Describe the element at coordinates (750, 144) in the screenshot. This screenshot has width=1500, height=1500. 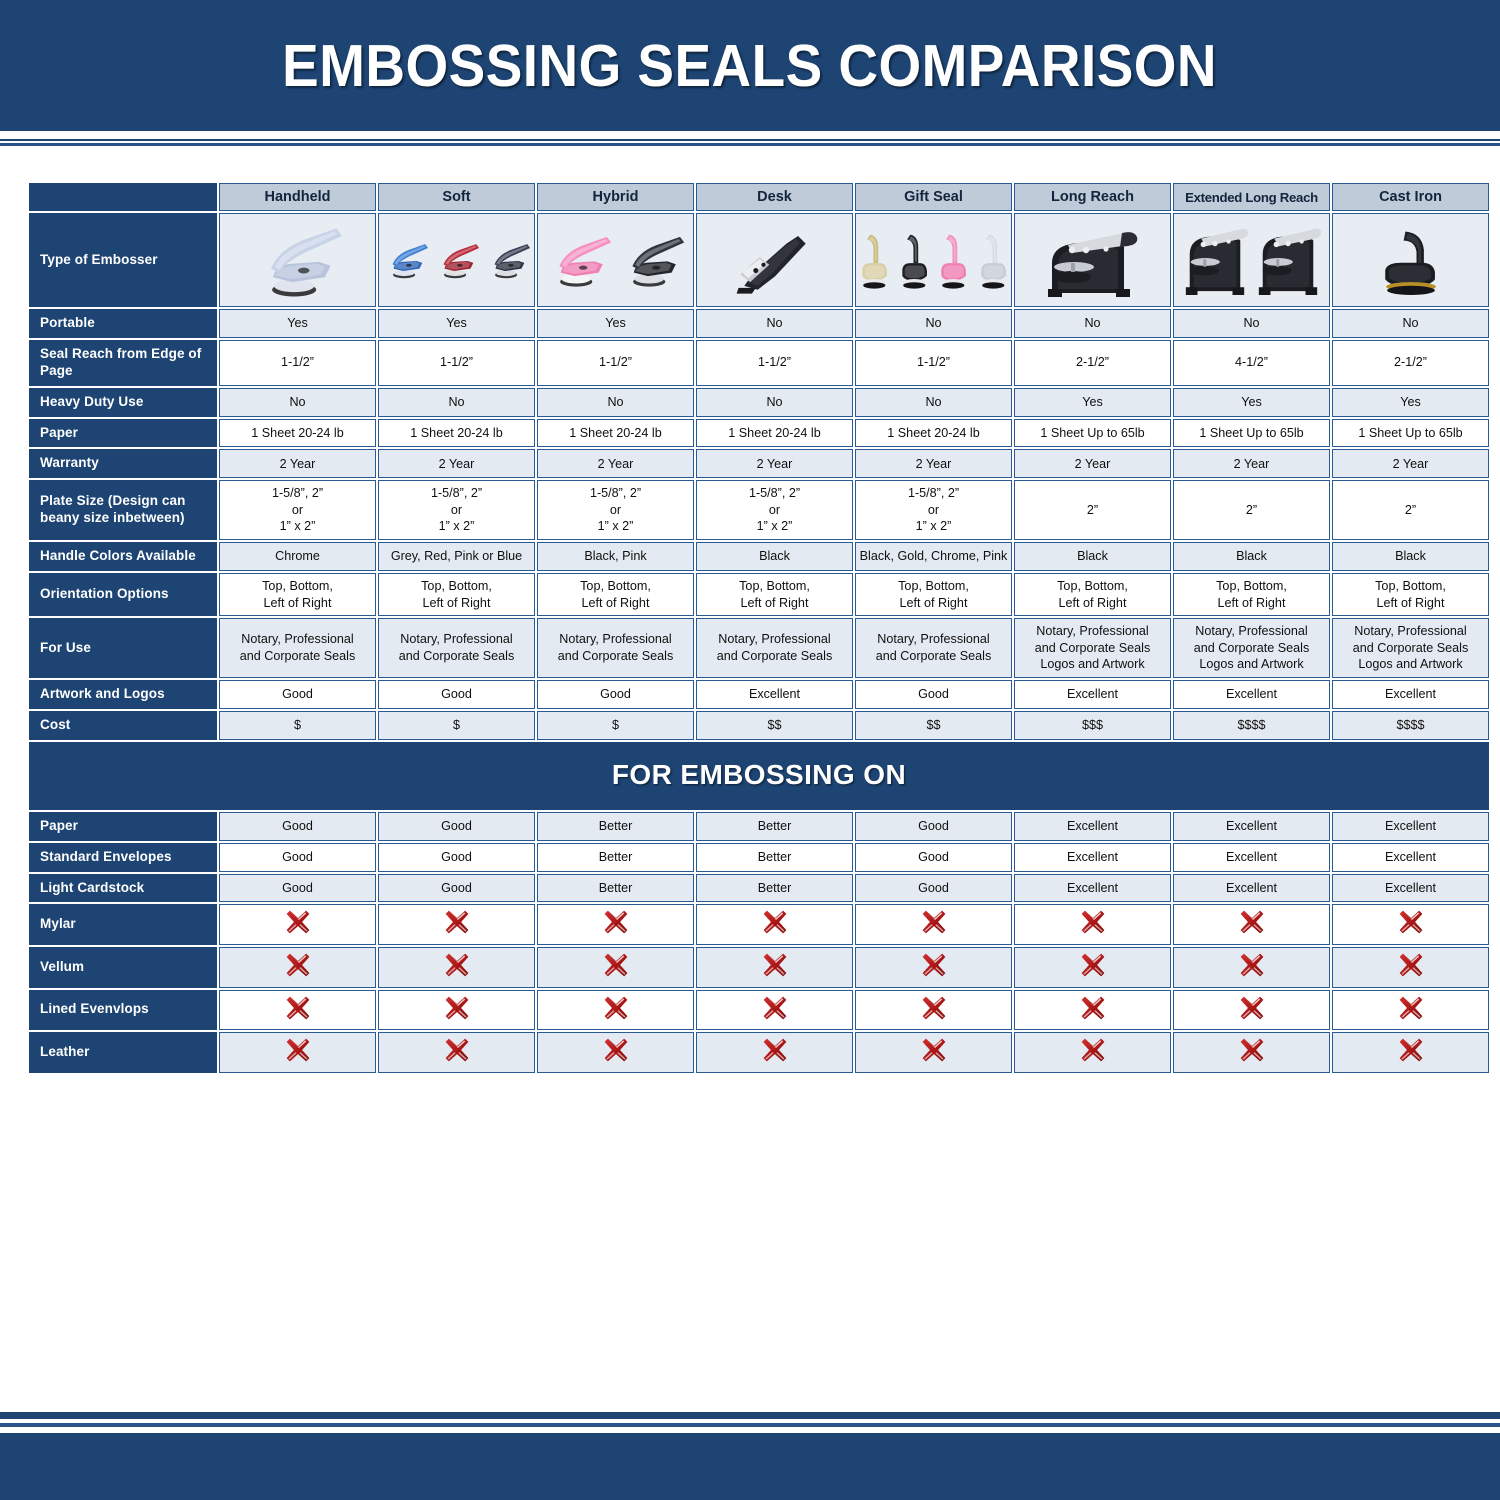
I see `header-divider-rule-secondary` at that location.